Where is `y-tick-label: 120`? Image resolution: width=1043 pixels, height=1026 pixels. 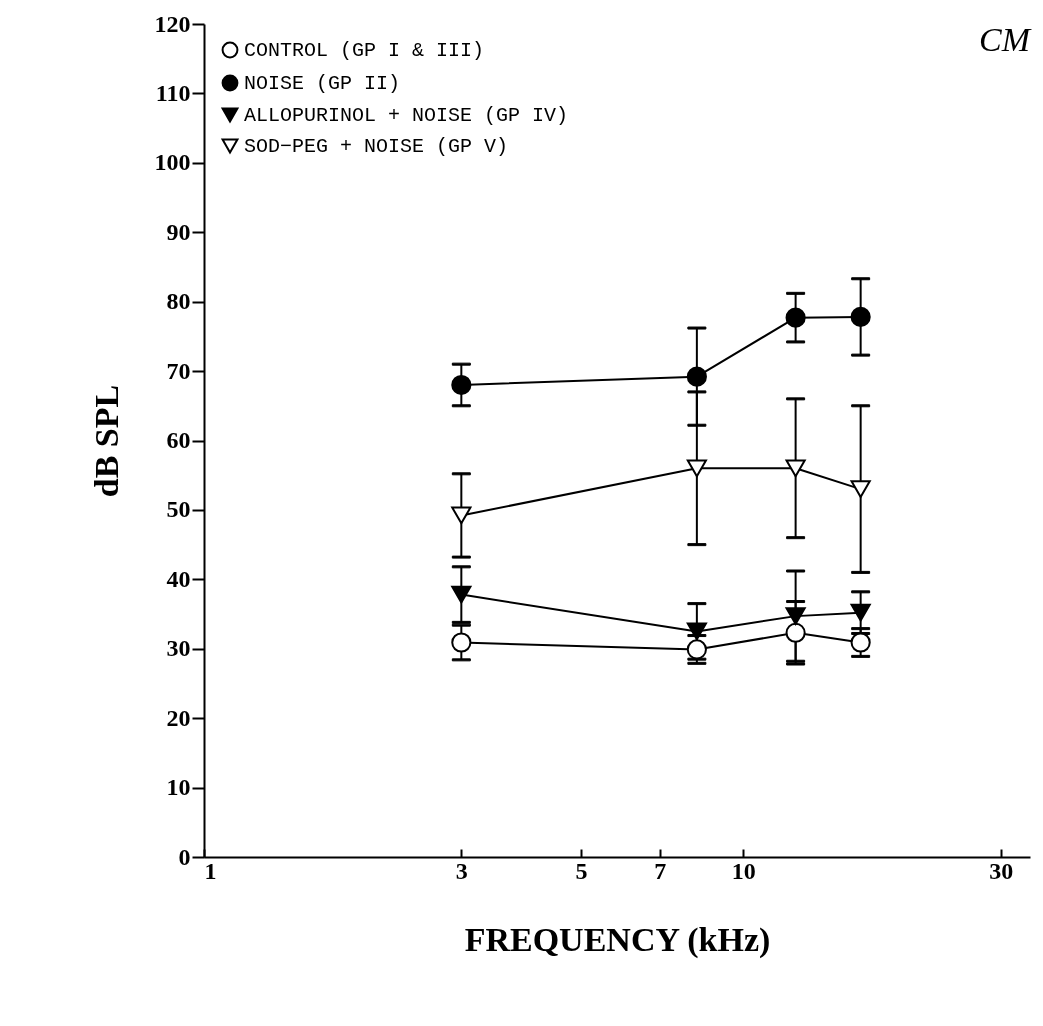
y-tick-label: 120 is located at coordinates (172, 23).